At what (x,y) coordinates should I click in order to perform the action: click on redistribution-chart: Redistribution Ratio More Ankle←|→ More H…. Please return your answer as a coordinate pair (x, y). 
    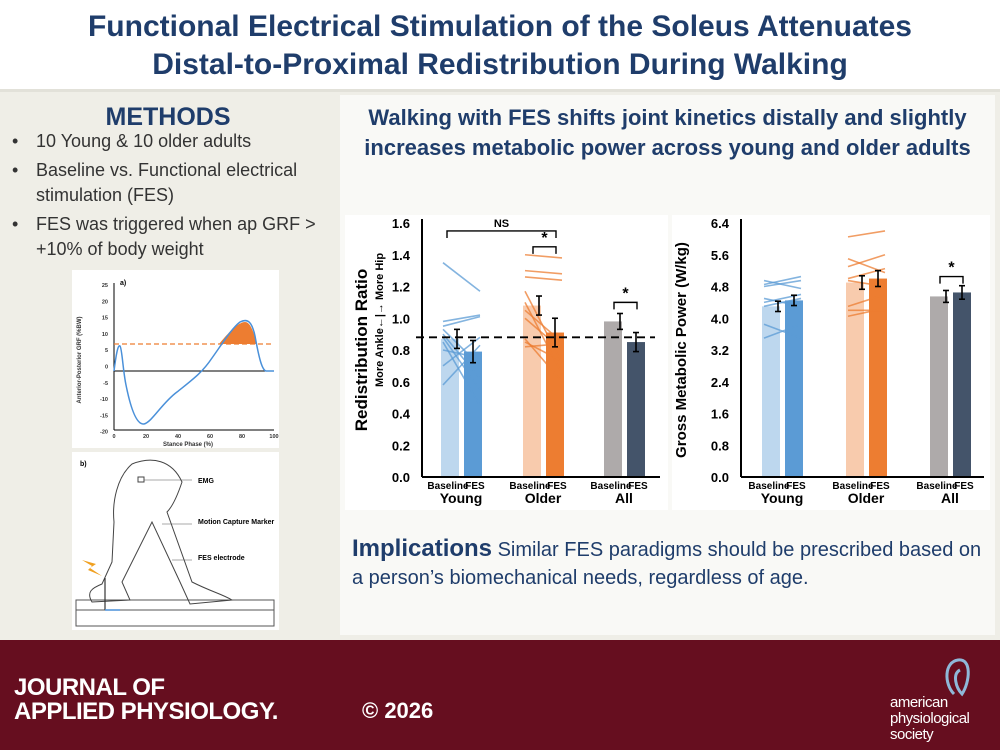
    Looking at the image, I should click on (506, 362).